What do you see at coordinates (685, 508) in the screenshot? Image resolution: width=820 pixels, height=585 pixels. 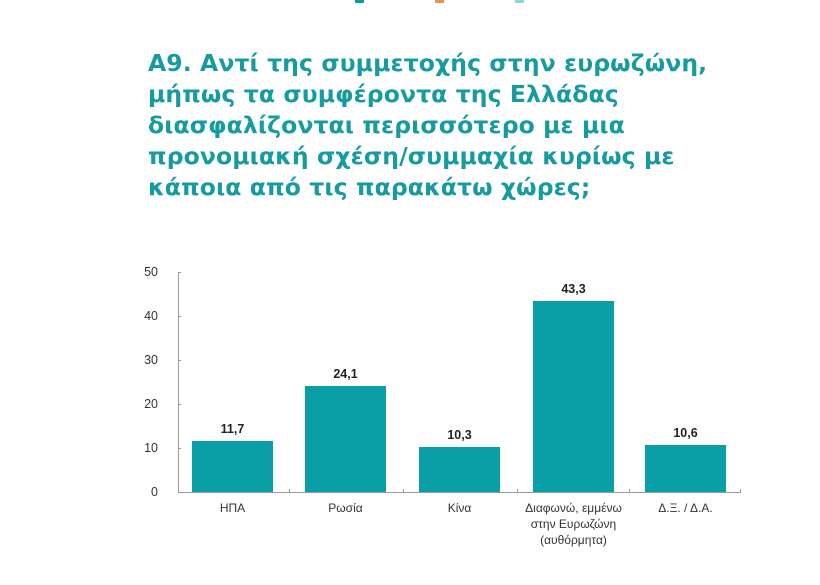 I see `x-category-label: Δ.Ξ. / Δ.Α.` at bounding box center [685, 508].